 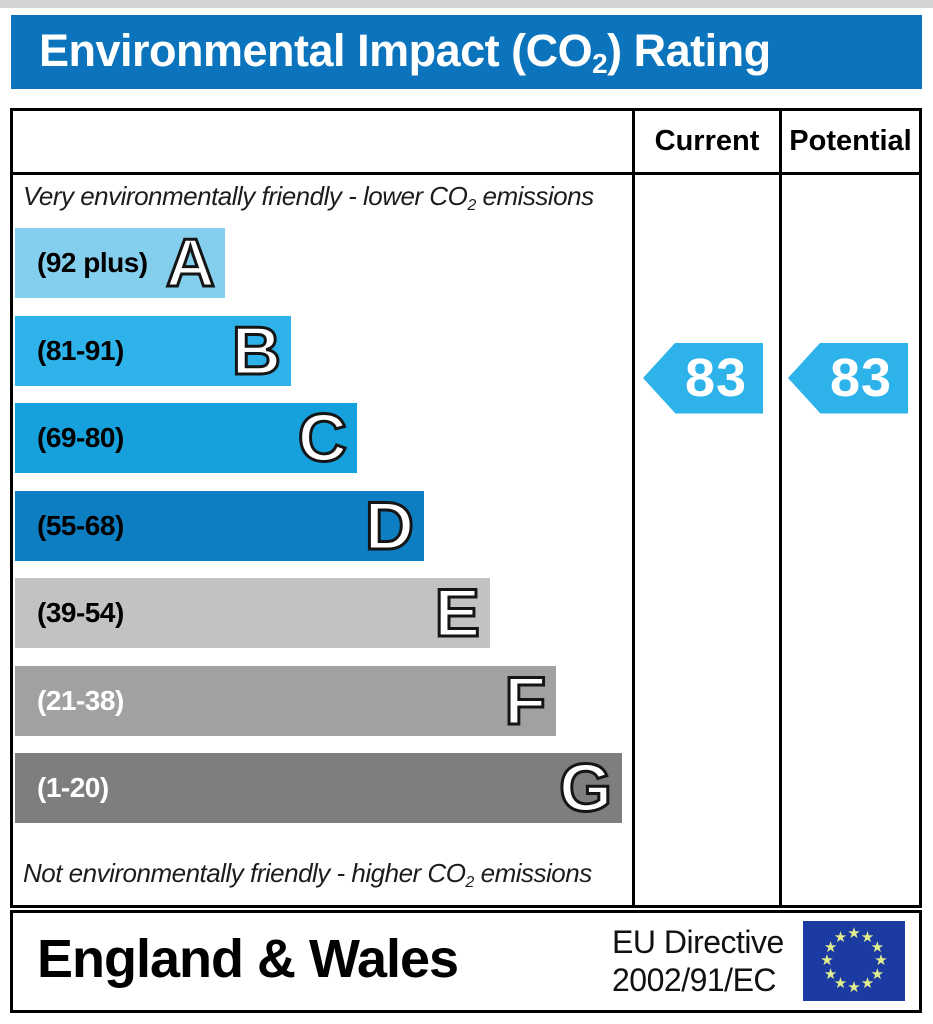 What do you see at coordinates (716, 378) in the screenshot?
I see `current-rating-value: 83` at bounding box center [716, 378].